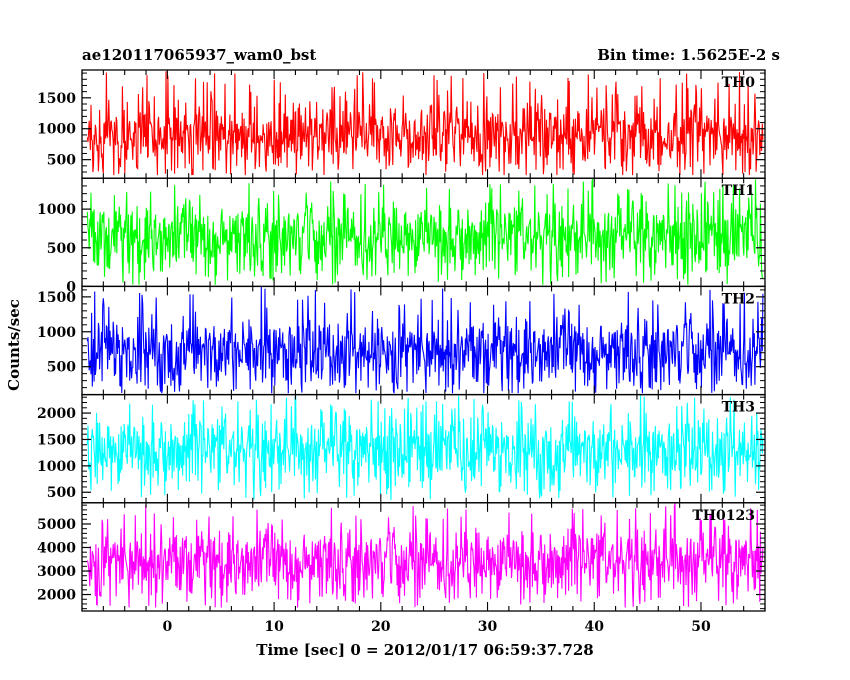 The width and height of the screenshot is (850, 680). I want to click on th0123-ytick-label: 5000, so click(56, 525).